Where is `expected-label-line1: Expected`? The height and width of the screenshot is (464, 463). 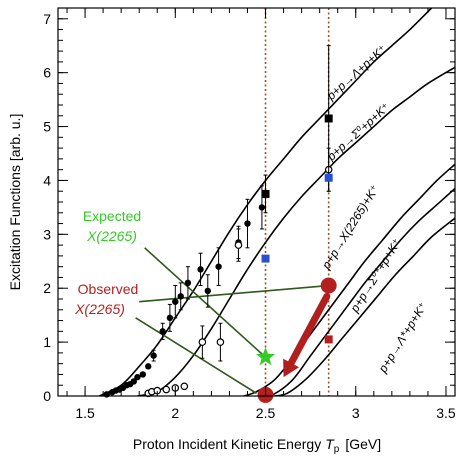
expected-label-line1: Expected is located at coordinates (112, 216).